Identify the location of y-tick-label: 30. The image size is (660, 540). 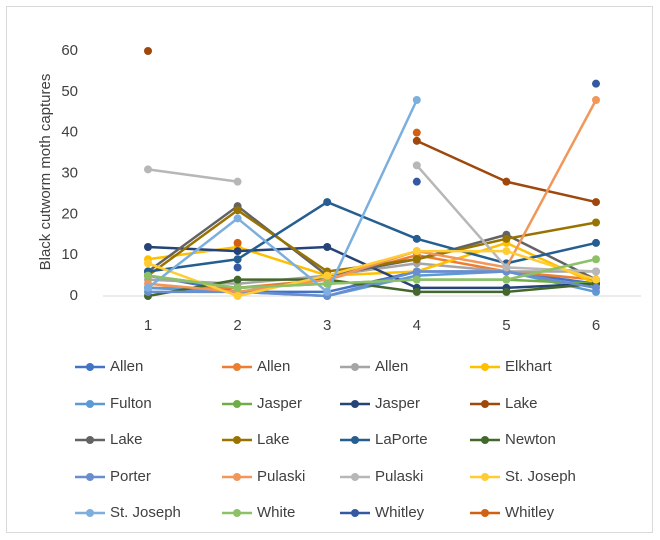
(69, 172).